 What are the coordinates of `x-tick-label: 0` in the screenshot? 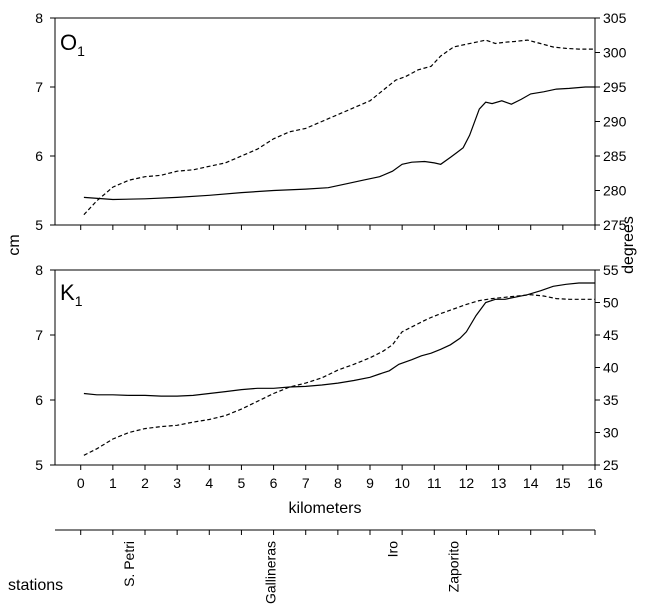 It's located at (81, 483).